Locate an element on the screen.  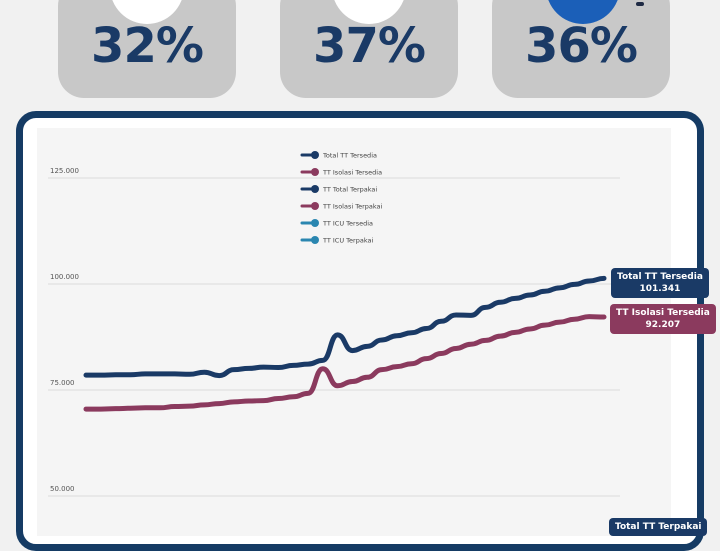
legend-marker-icon is located at coordinates (640, 4).